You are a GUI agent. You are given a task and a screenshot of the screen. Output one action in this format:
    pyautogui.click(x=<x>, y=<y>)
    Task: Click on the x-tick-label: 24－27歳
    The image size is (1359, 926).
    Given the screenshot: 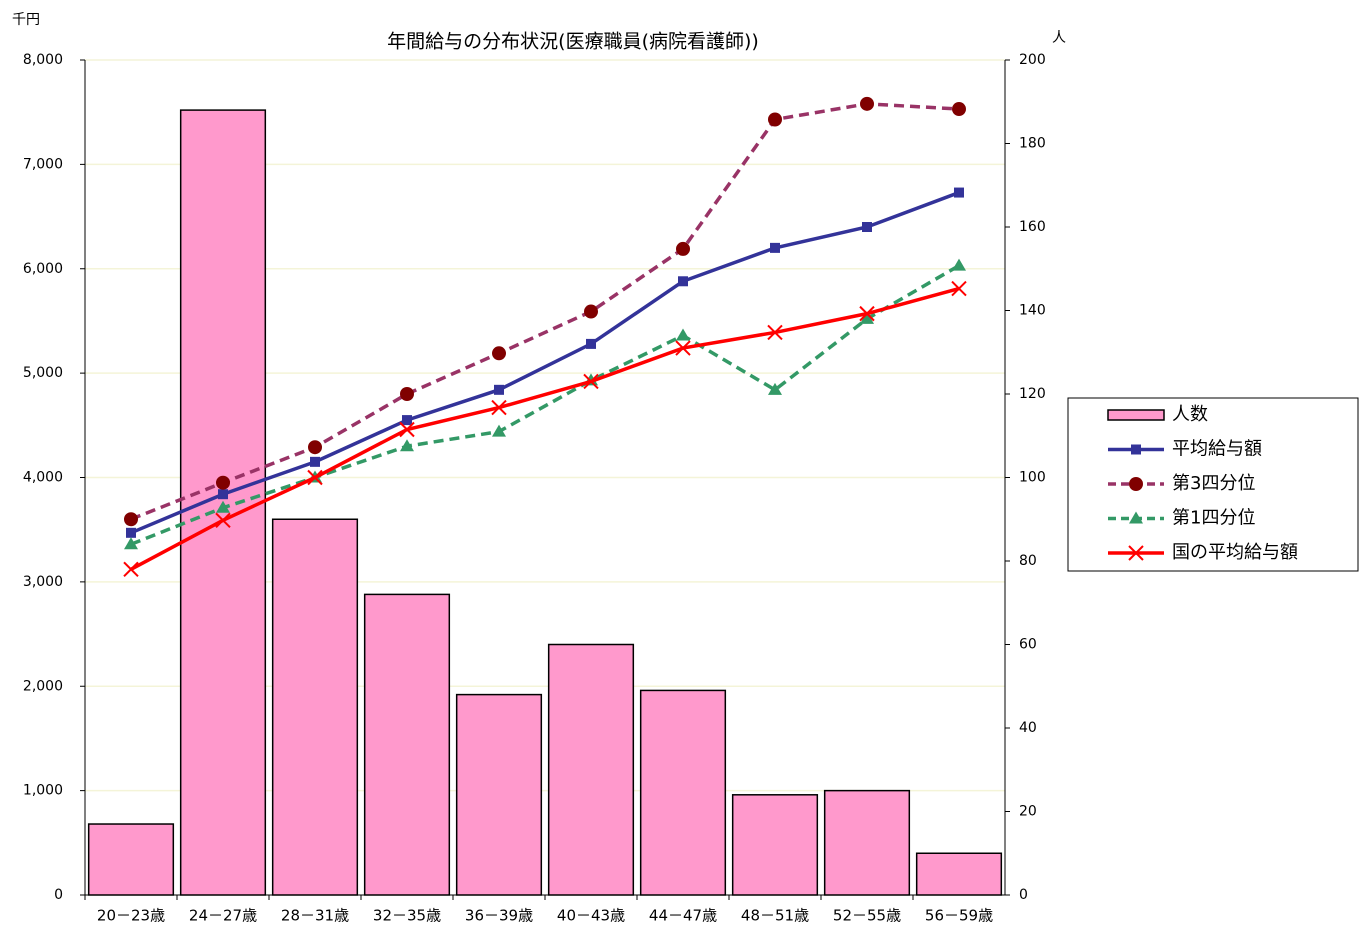 What is the action you would take?
    pyautogui.click(x=223, y=916)
    